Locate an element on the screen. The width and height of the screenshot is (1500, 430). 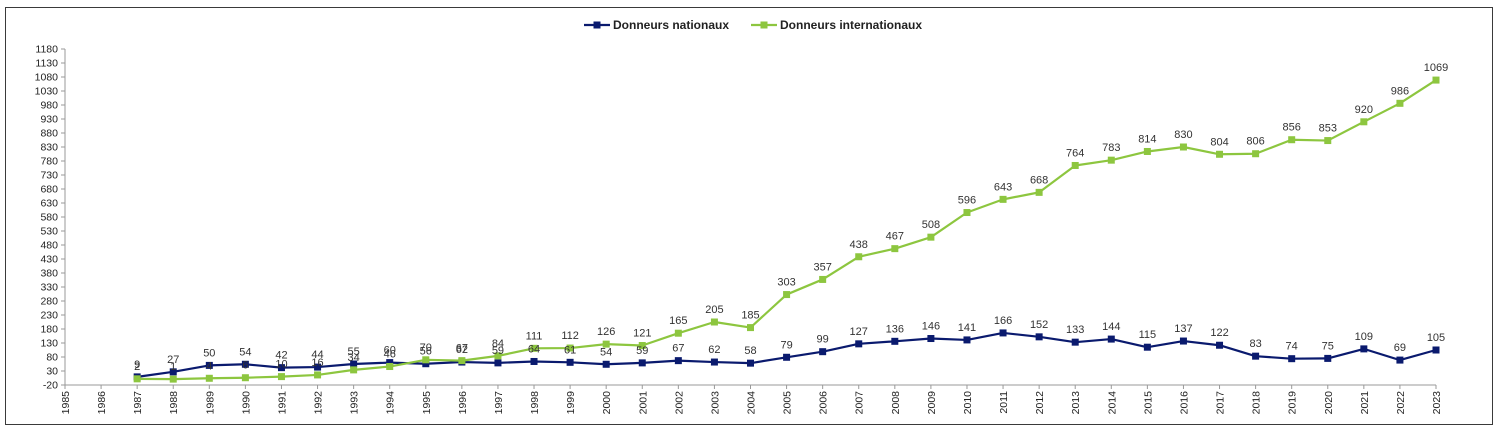
y-tick-label: 1180 is located at coordinates (46, 50).